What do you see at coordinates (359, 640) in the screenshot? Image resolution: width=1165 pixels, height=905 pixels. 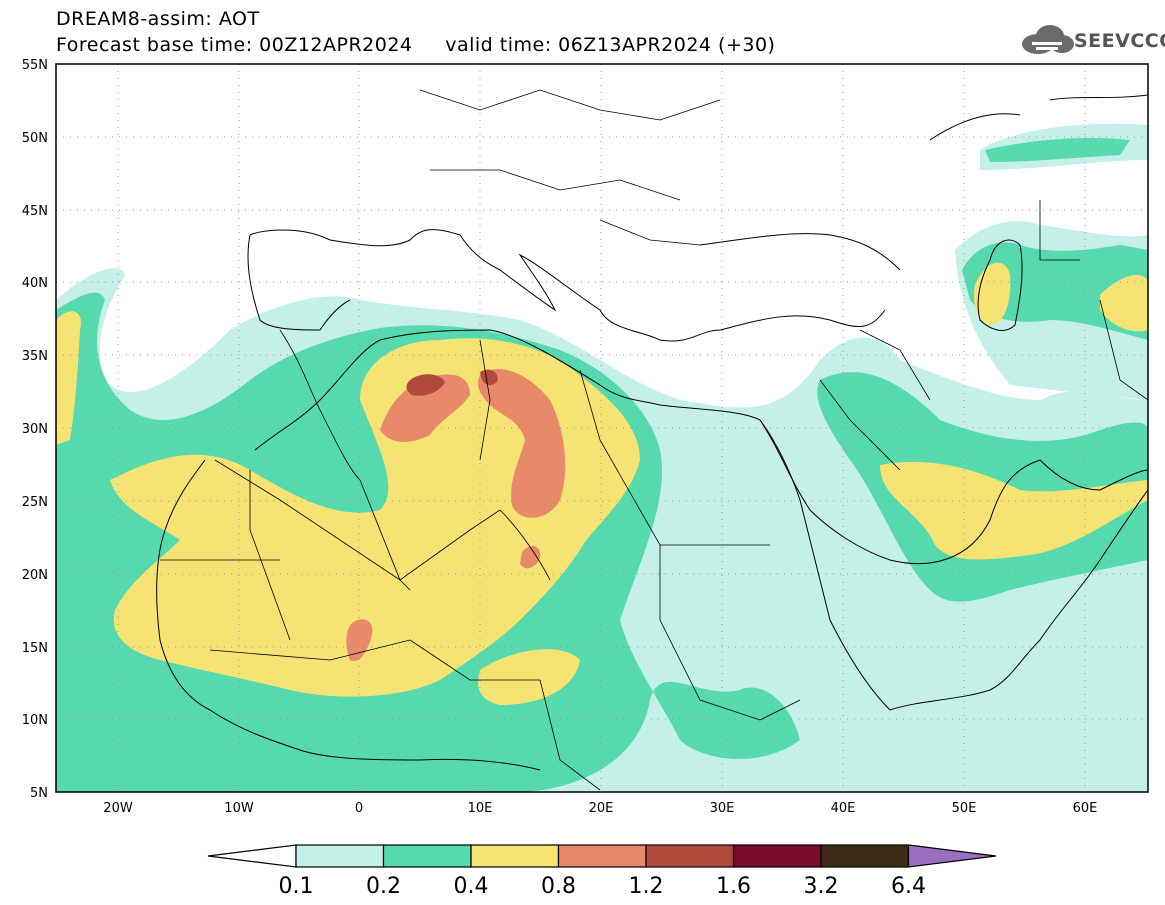 I see `aot-contour-0.8-niger` at bounding box center [359, 640].